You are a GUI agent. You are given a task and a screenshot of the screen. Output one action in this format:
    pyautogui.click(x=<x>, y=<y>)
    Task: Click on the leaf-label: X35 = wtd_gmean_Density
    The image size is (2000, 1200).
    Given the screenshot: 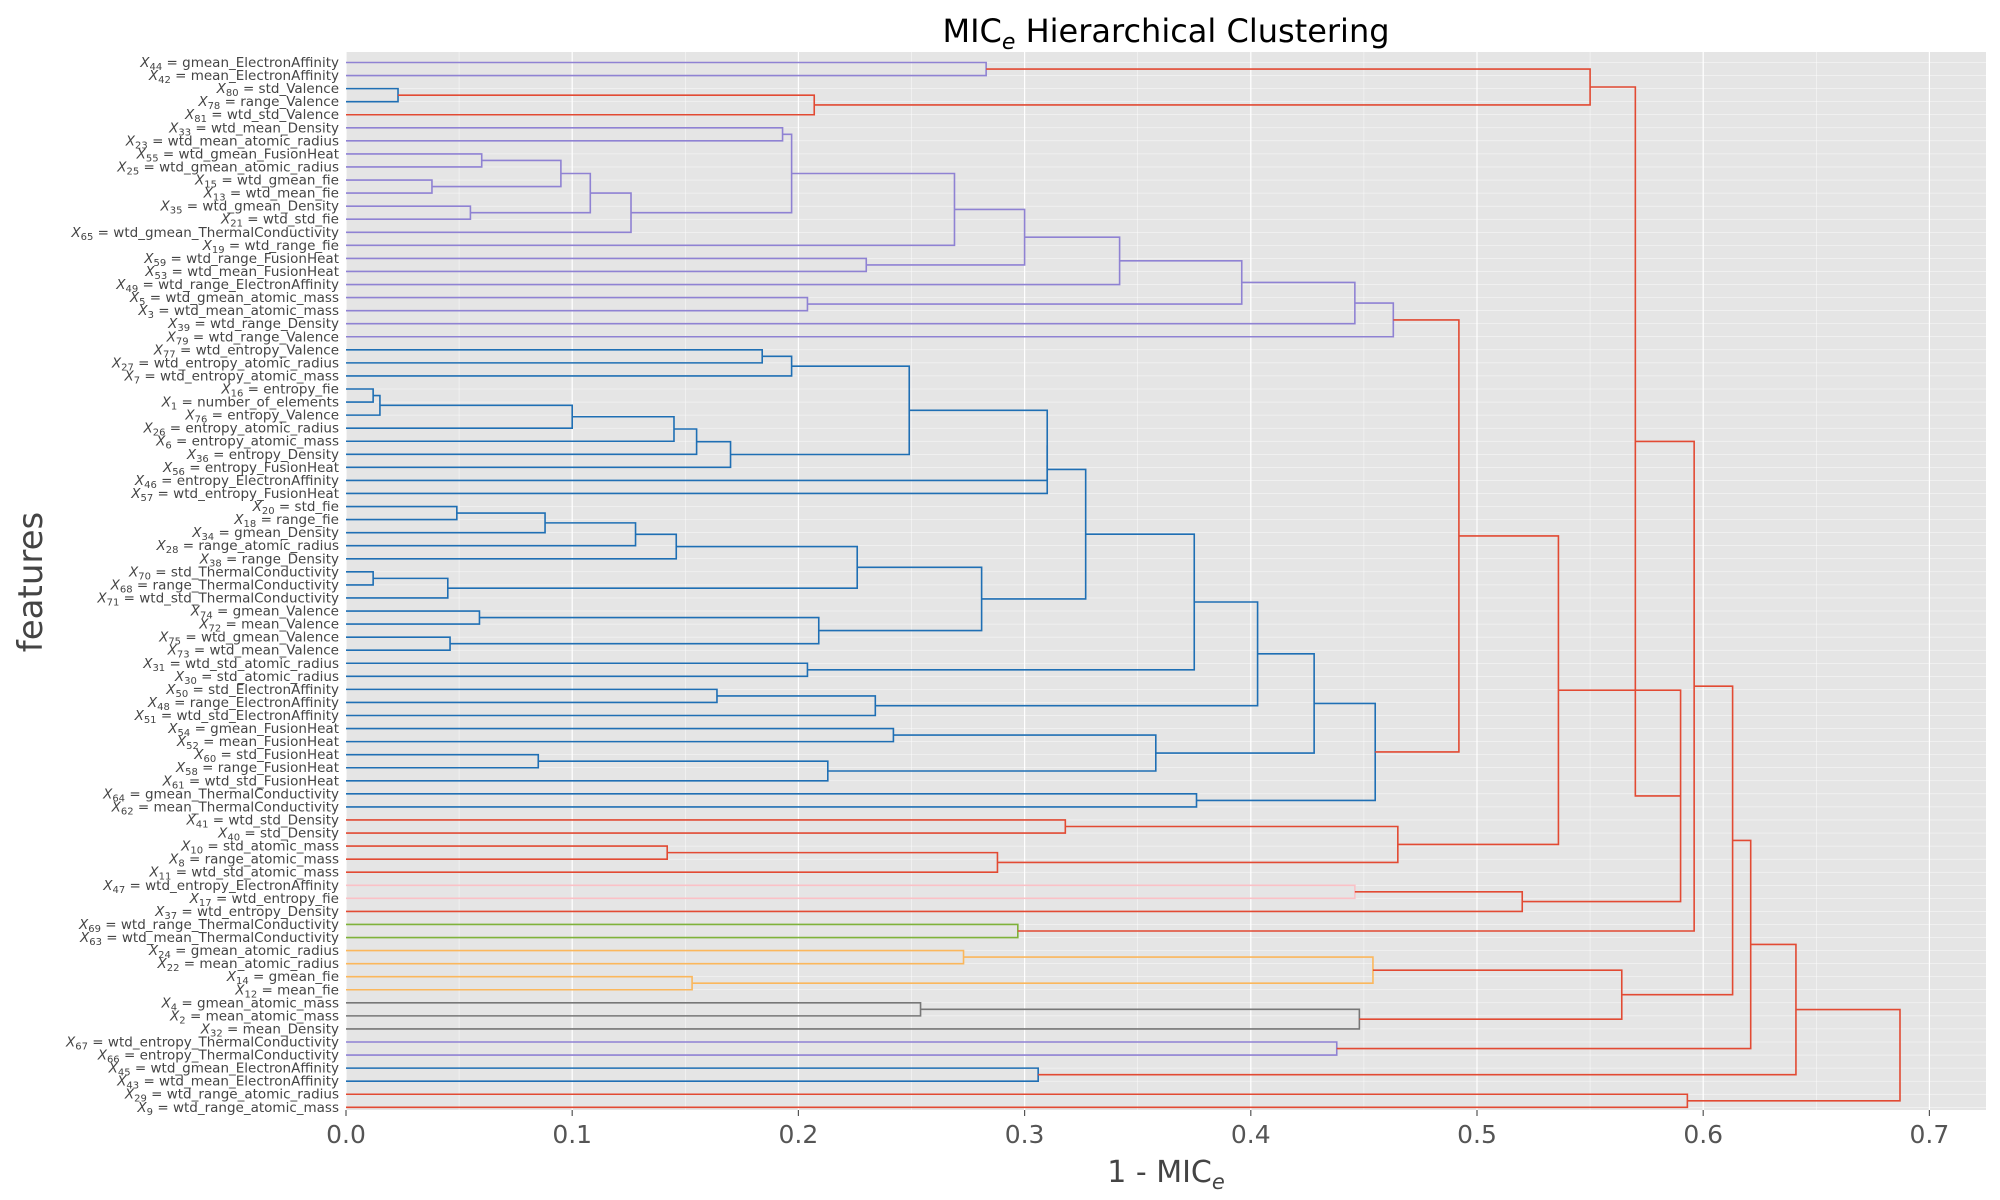 What is the action you would take?
    pyautogui.click(x=249, y=208)
    